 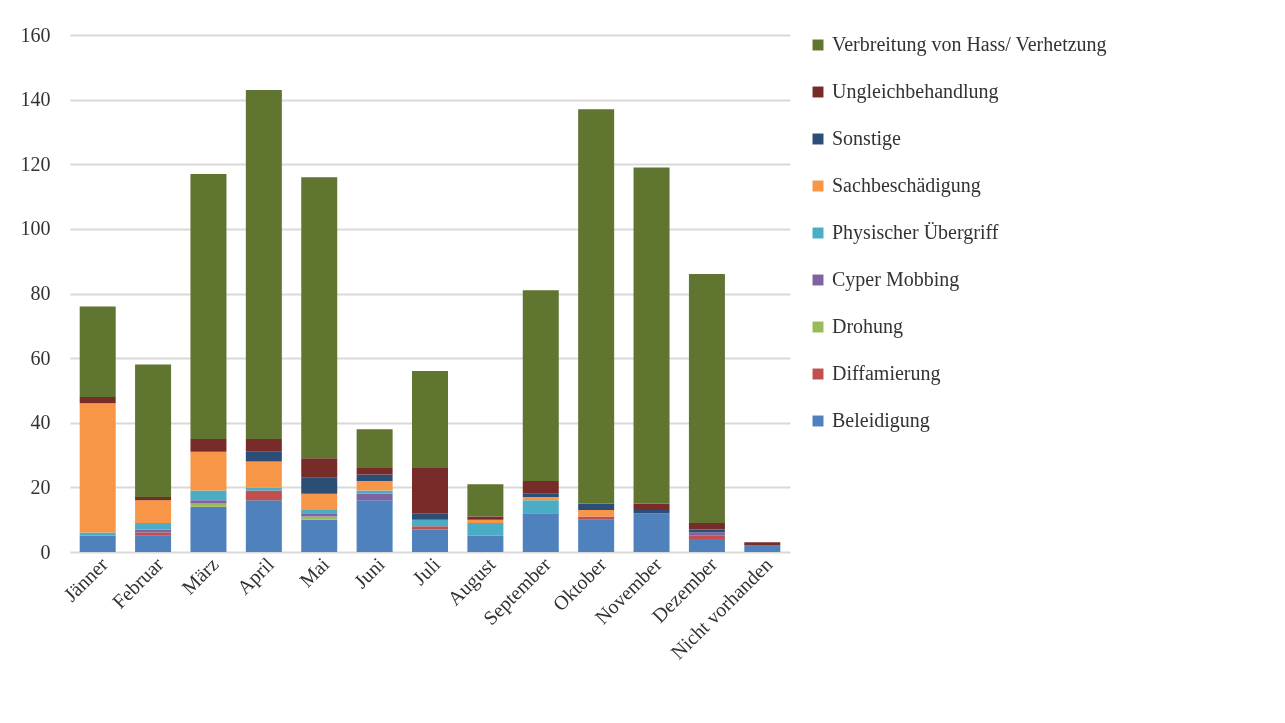 I want to click on y-tick-label: 80, so click(x=40, y=293).